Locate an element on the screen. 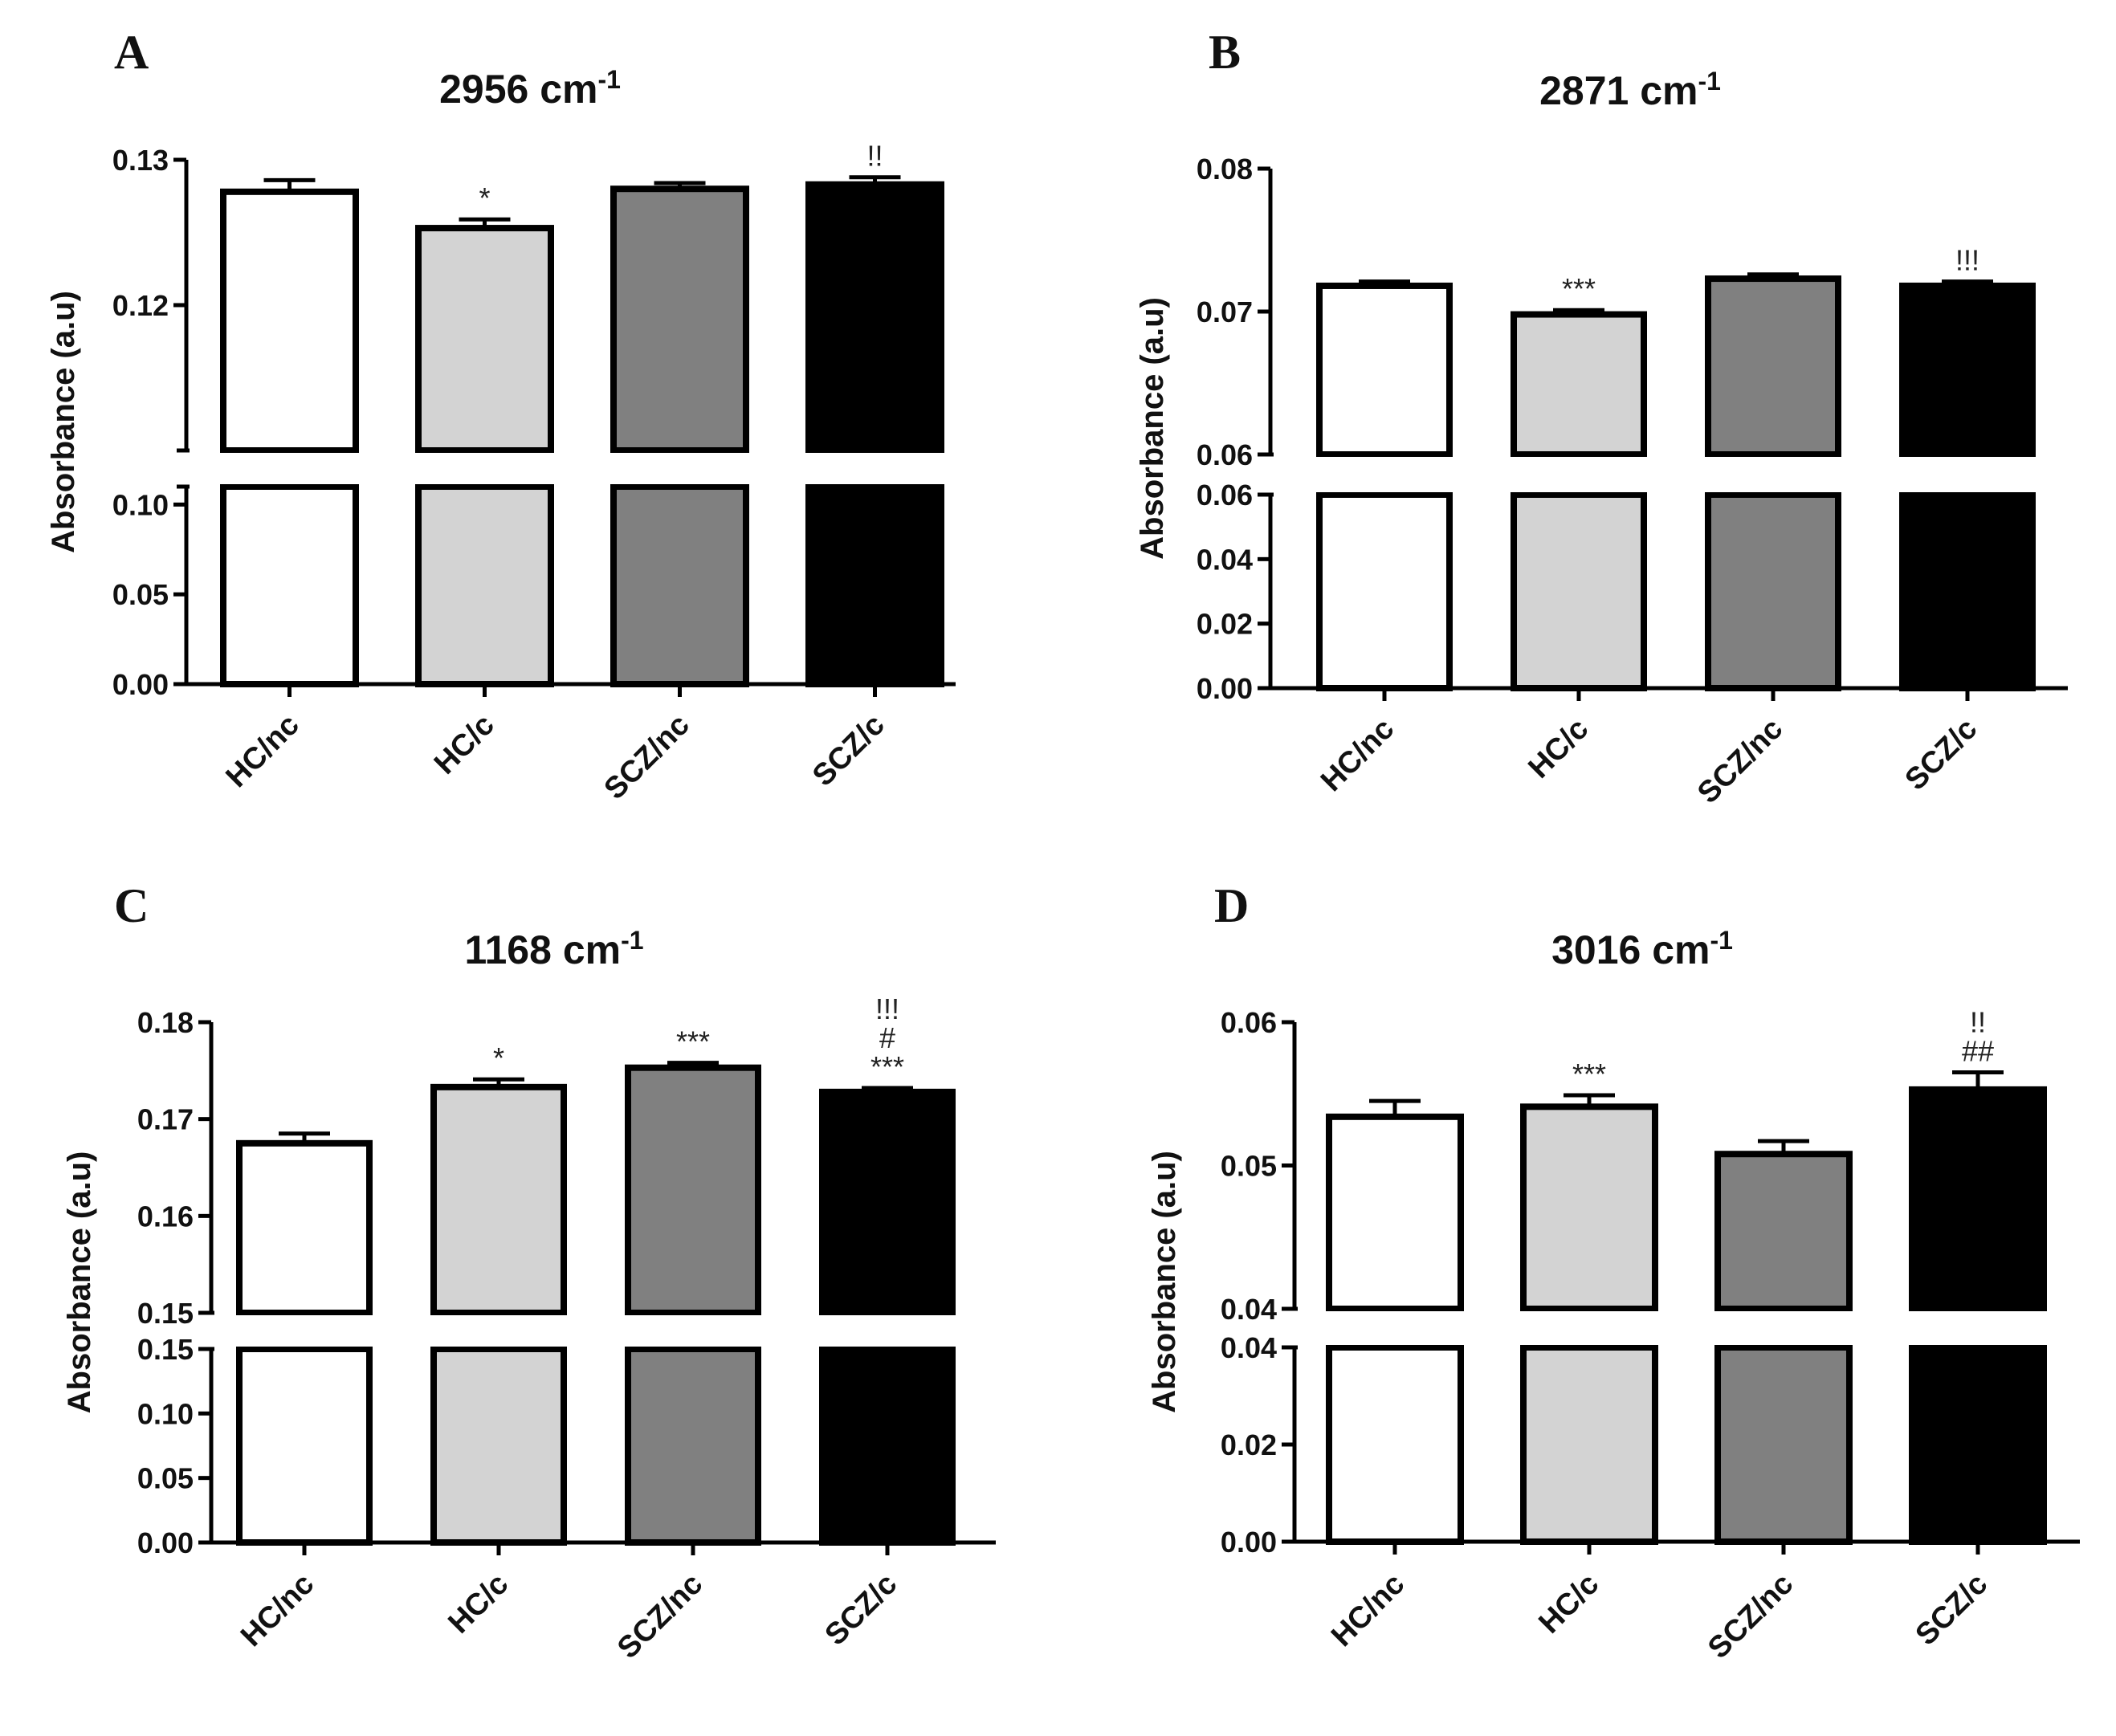 This screenshot has height=1736, width=2116. y-tick-label: 0.18 is located at coordinates (165, 1022).